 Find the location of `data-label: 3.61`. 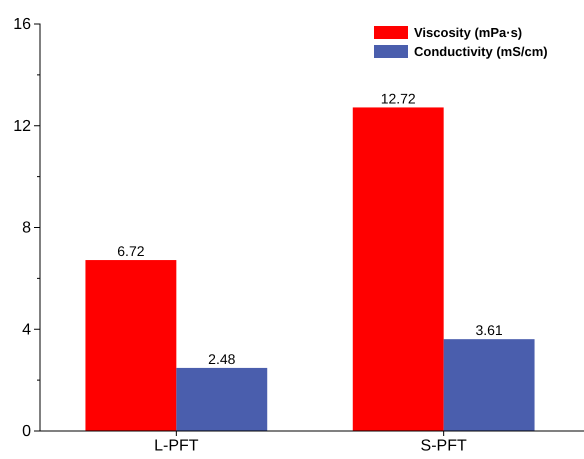

data-label: 3.61 is located at coordinates (489, 330).